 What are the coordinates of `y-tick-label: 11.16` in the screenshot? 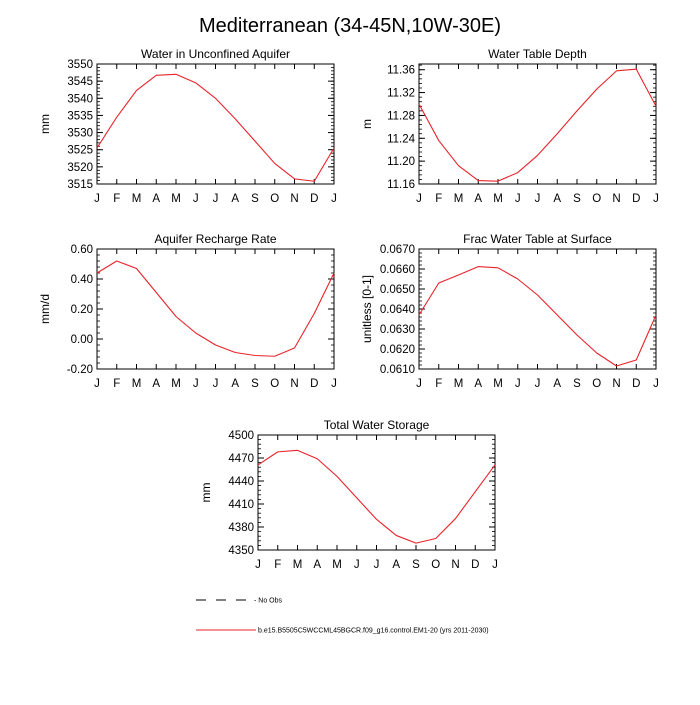 It's located at (401, 185).